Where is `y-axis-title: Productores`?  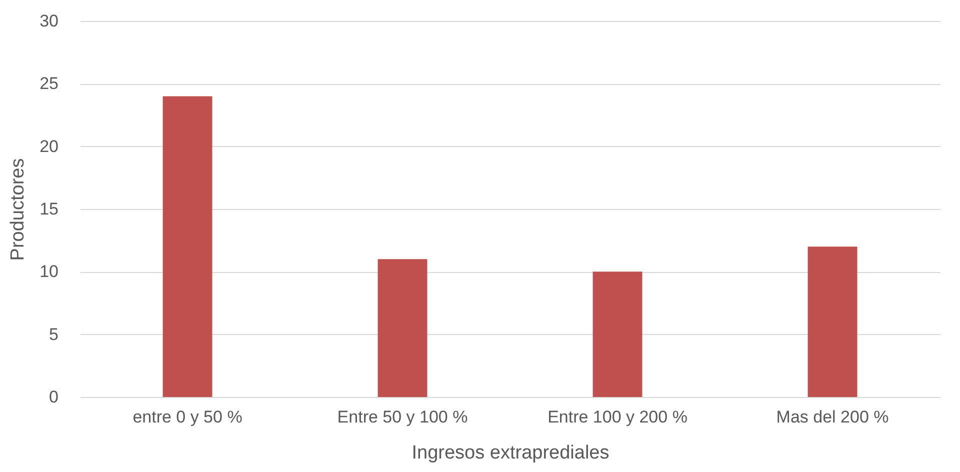 y-axis-title: Productores is located at coordinates (18, 209).